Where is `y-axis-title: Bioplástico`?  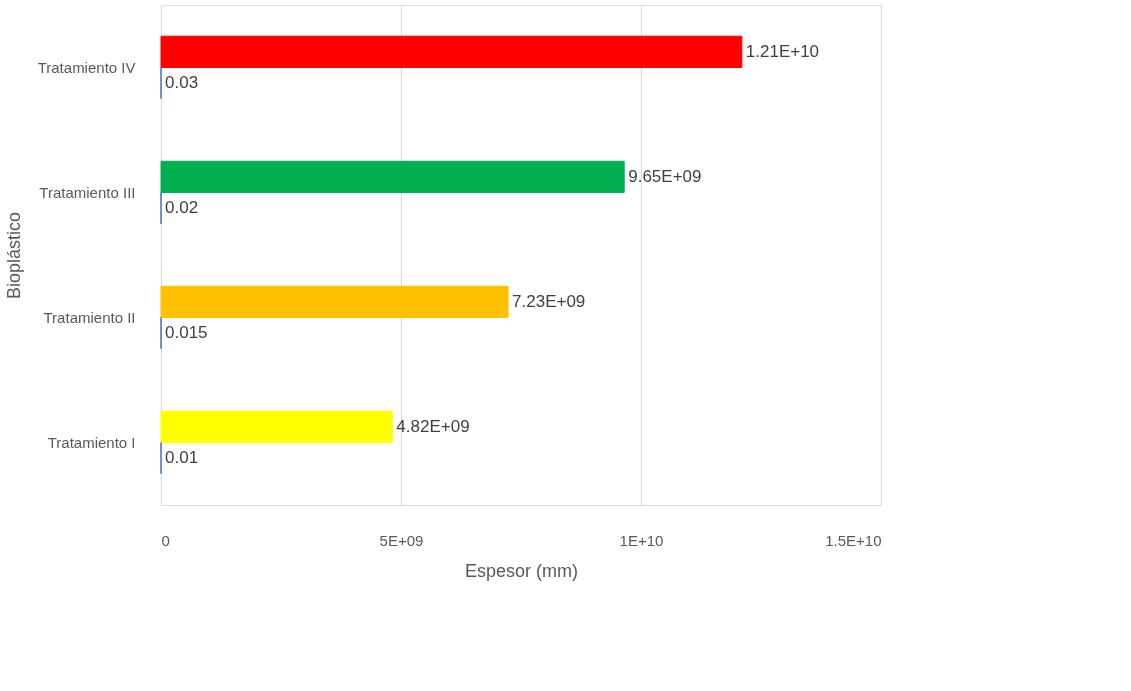 y-axis-title: Bioplástico is located at coordinates (13, 255).